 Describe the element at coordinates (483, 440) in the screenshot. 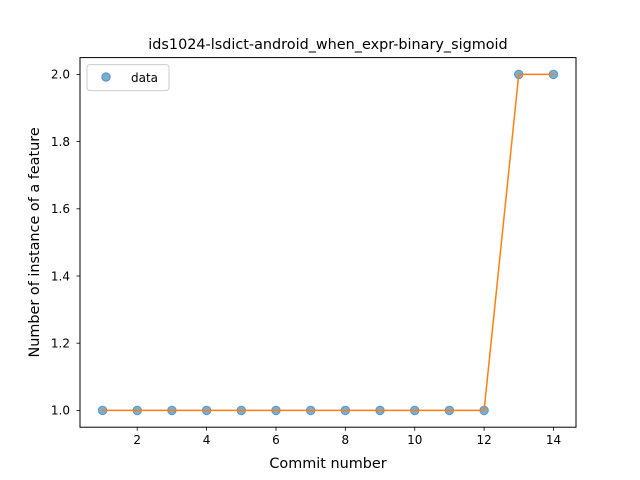

I see `x-tick-label: 12` at that location.